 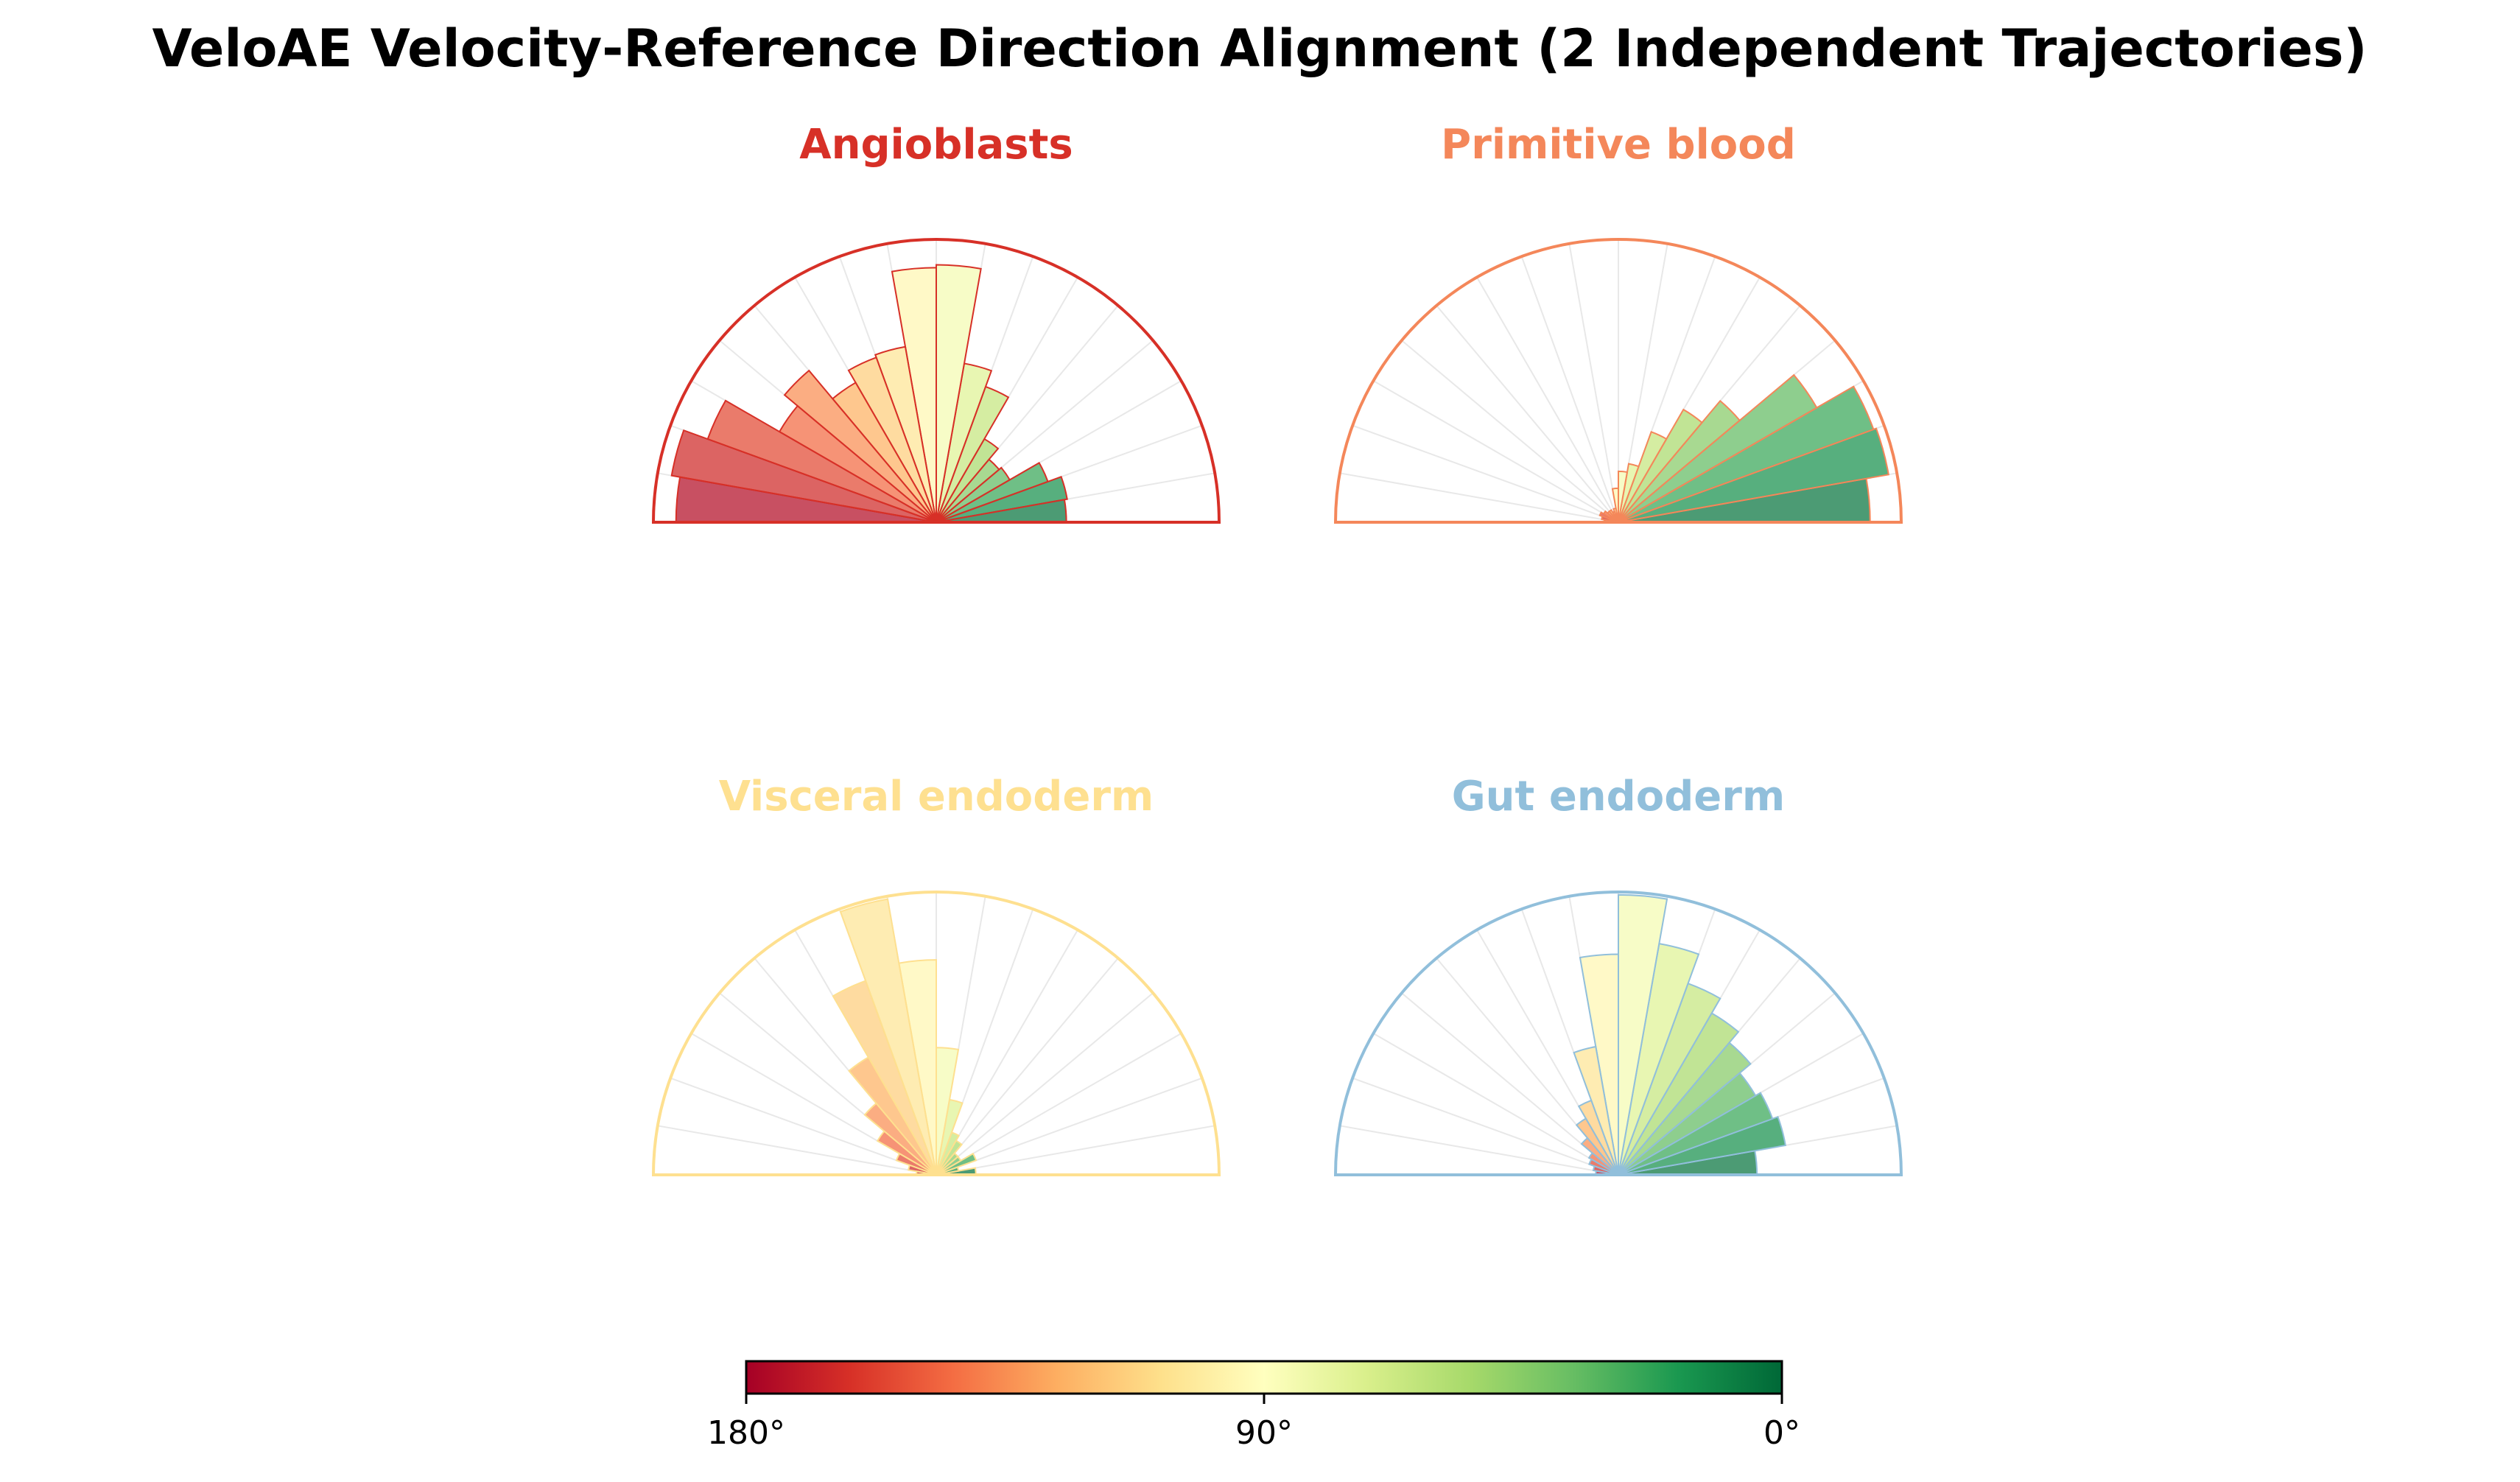 I want to click on polar-panel-visceral-endoderm: Visceral endoderm, so click(x=936, y=974).